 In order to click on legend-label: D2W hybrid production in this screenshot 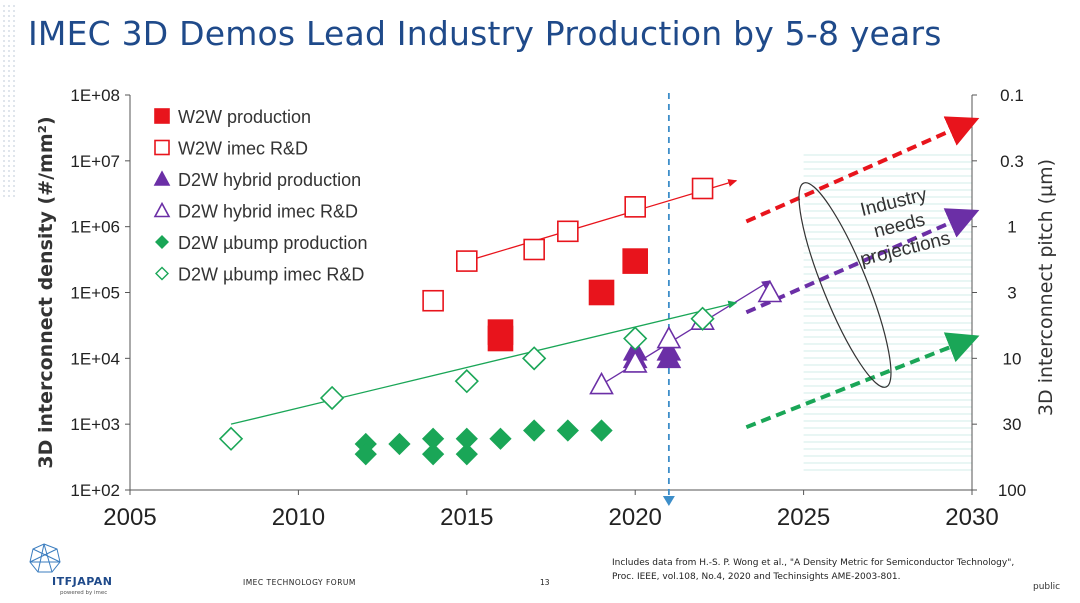, I will do `click(269, 180)`.